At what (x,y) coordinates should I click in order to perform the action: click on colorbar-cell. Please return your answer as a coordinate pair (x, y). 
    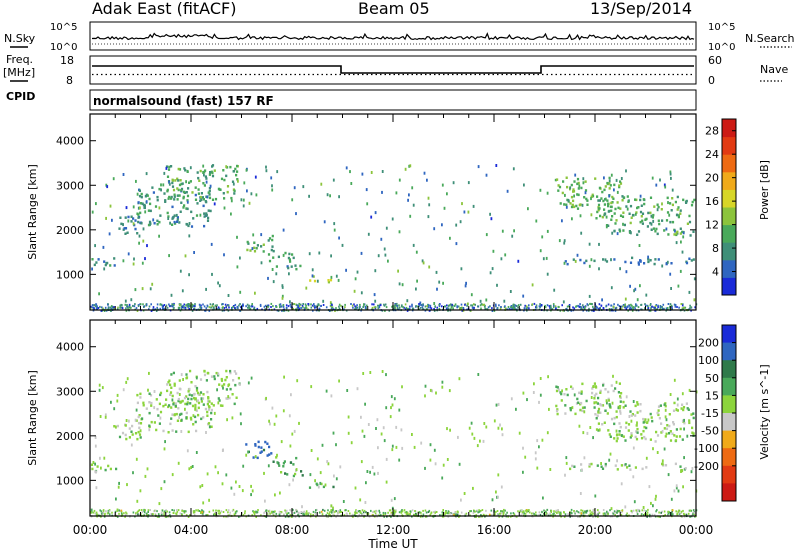
    Looking at the image, I should click on (729, 457).